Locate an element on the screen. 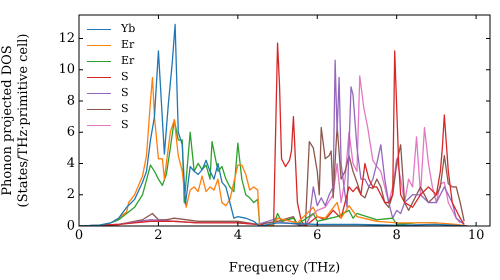 Image resolution: width=500 pixels, height=280 pixels. y-tick-label: 4 is located at coordinates (70, 163).